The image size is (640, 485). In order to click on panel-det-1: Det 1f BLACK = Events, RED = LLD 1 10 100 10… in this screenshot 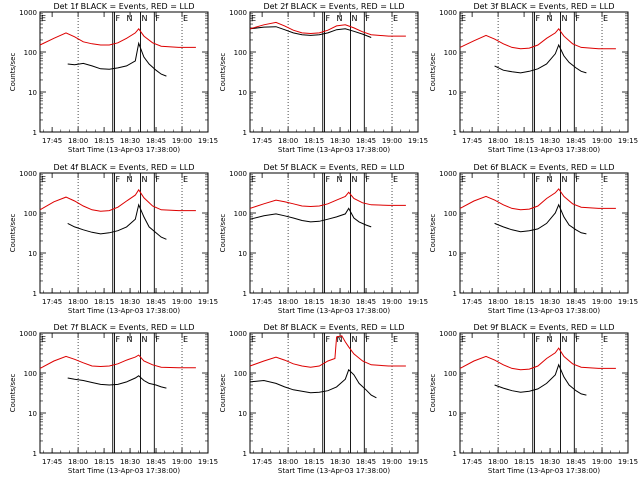, I will do `click(113, 78)`.